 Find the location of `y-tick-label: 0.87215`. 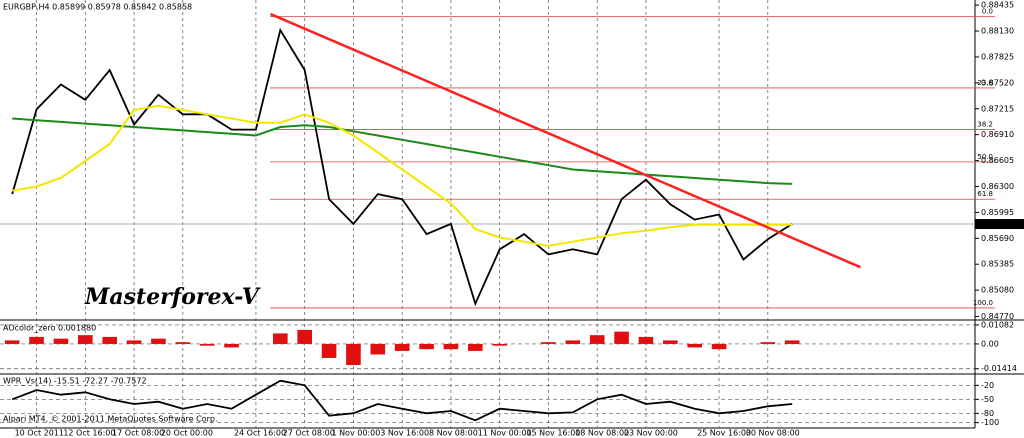

y-tick-label: 0.87215 is located at coordinates (997, 108).